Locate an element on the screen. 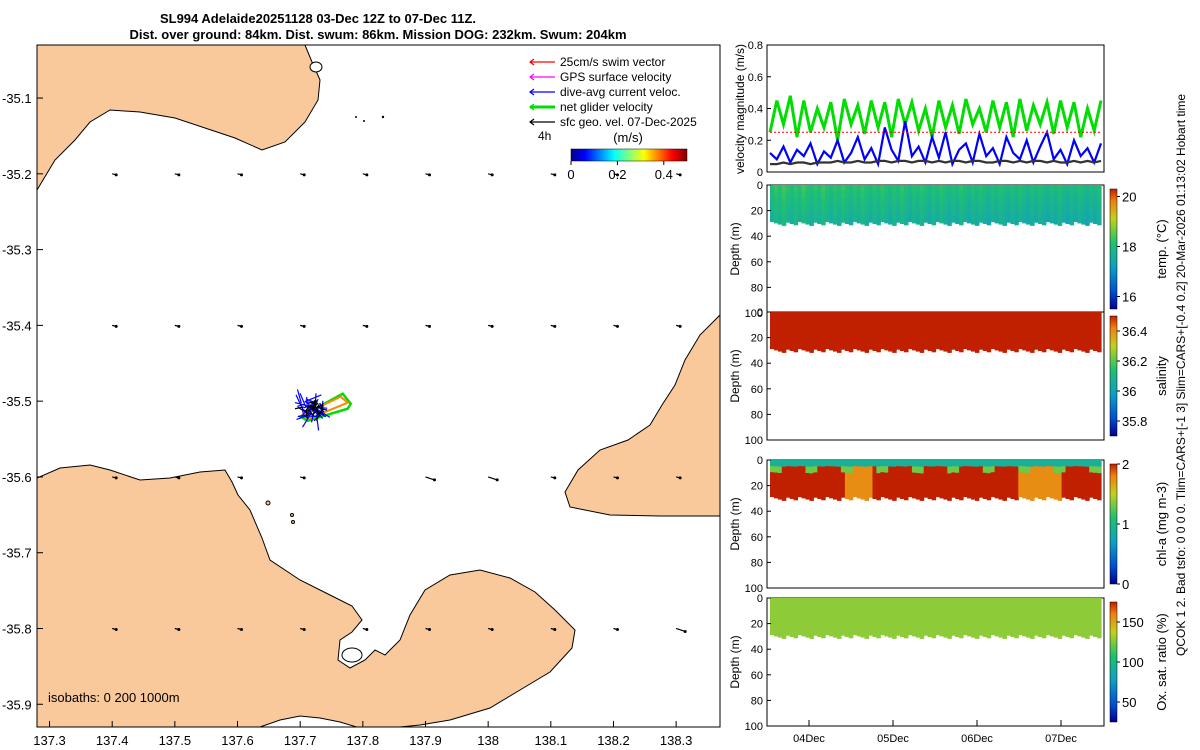 This screenshot has width=1200, height=750. map-x-tick-label: 137.5 is located at coordinates (175, 740).